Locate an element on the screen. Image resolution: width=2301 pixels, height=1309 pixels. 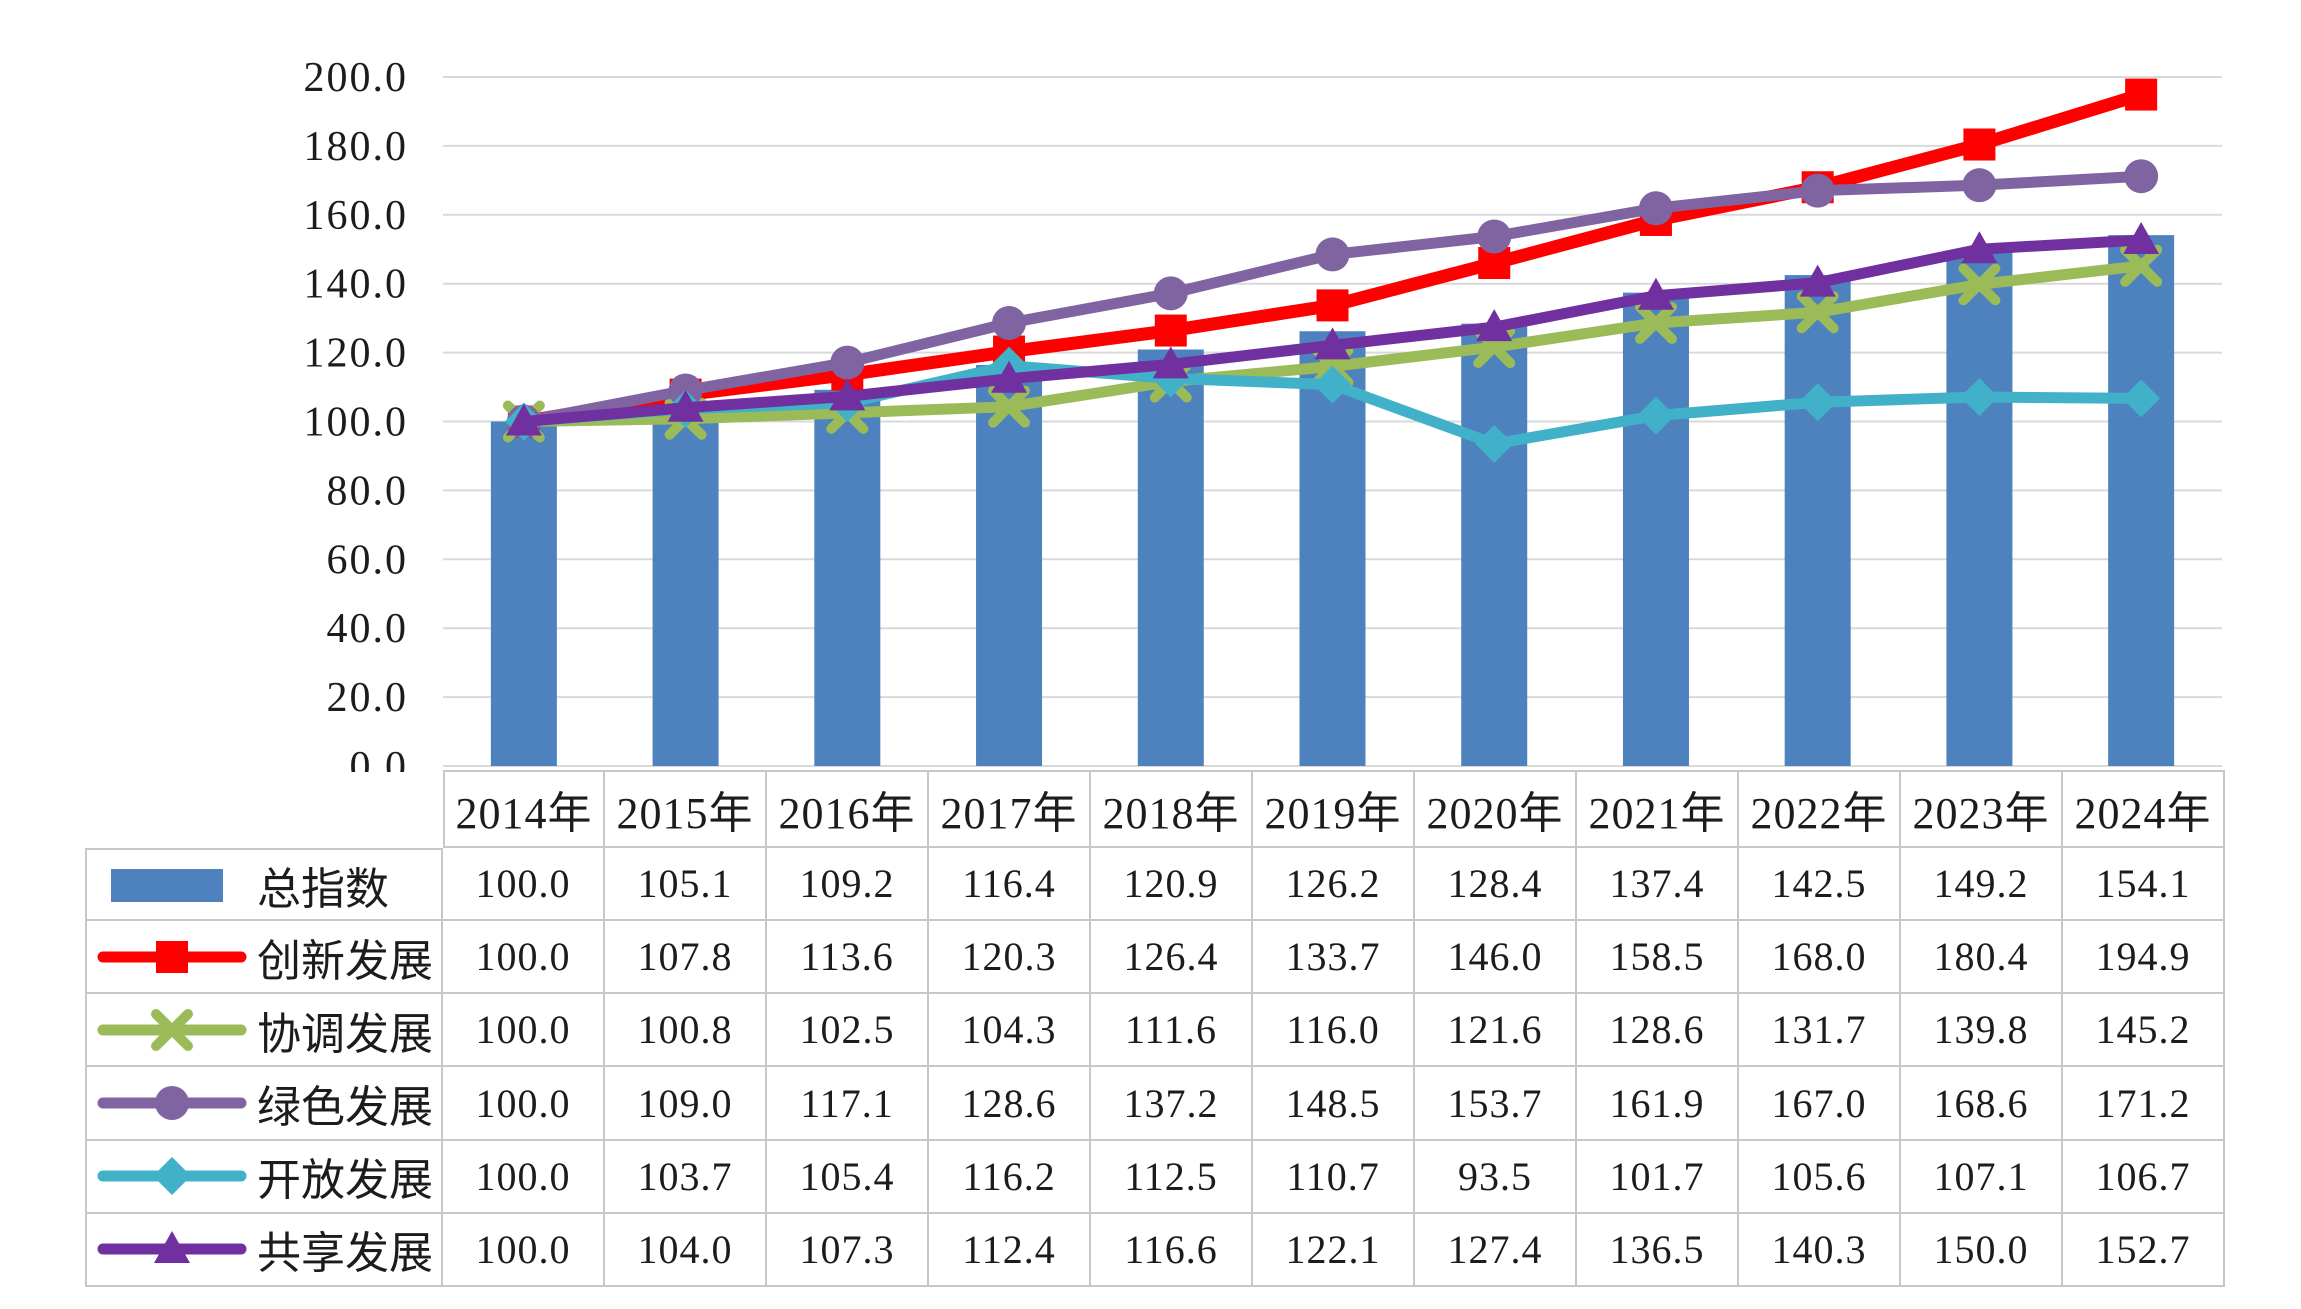
y-axis-tick-label: 140.0 is located at coordinates (356, 285).